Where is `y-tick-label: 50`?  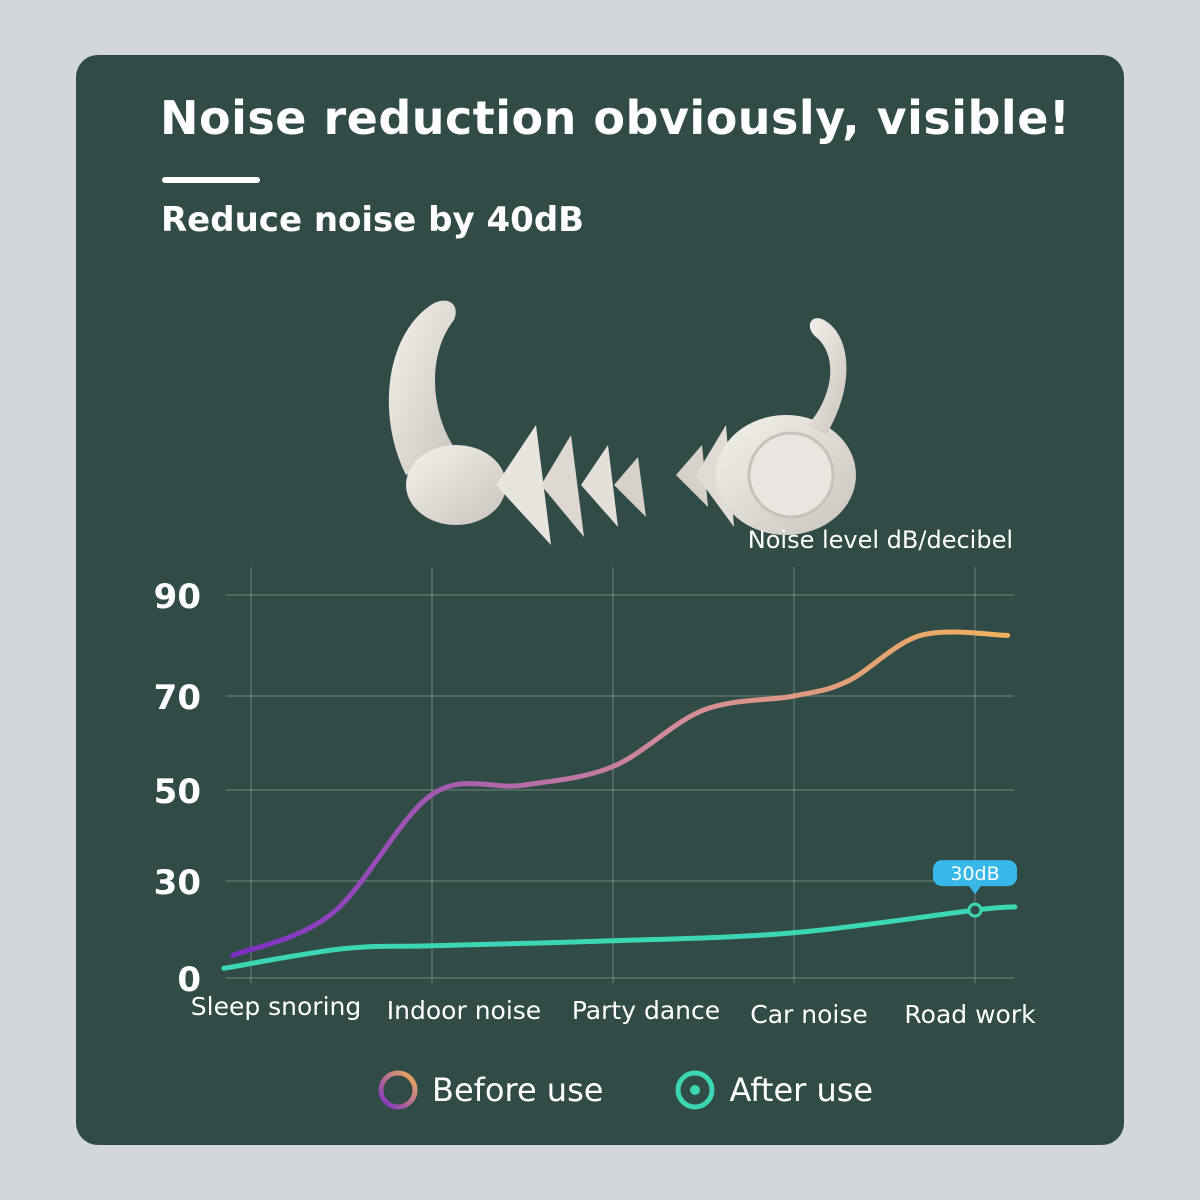 y-tick-label: 50 is located at coordinates (177, 792).